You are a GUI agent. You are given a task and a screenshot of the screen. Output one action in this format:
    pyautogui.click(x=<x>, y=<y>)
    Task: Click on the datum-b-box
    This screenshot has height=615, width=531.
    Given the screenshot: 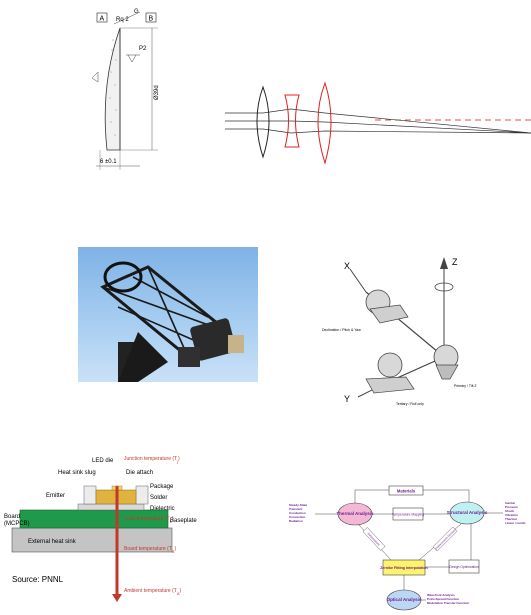 What is the action you would take?
    pyautogui.click(x=151, y=17)
    